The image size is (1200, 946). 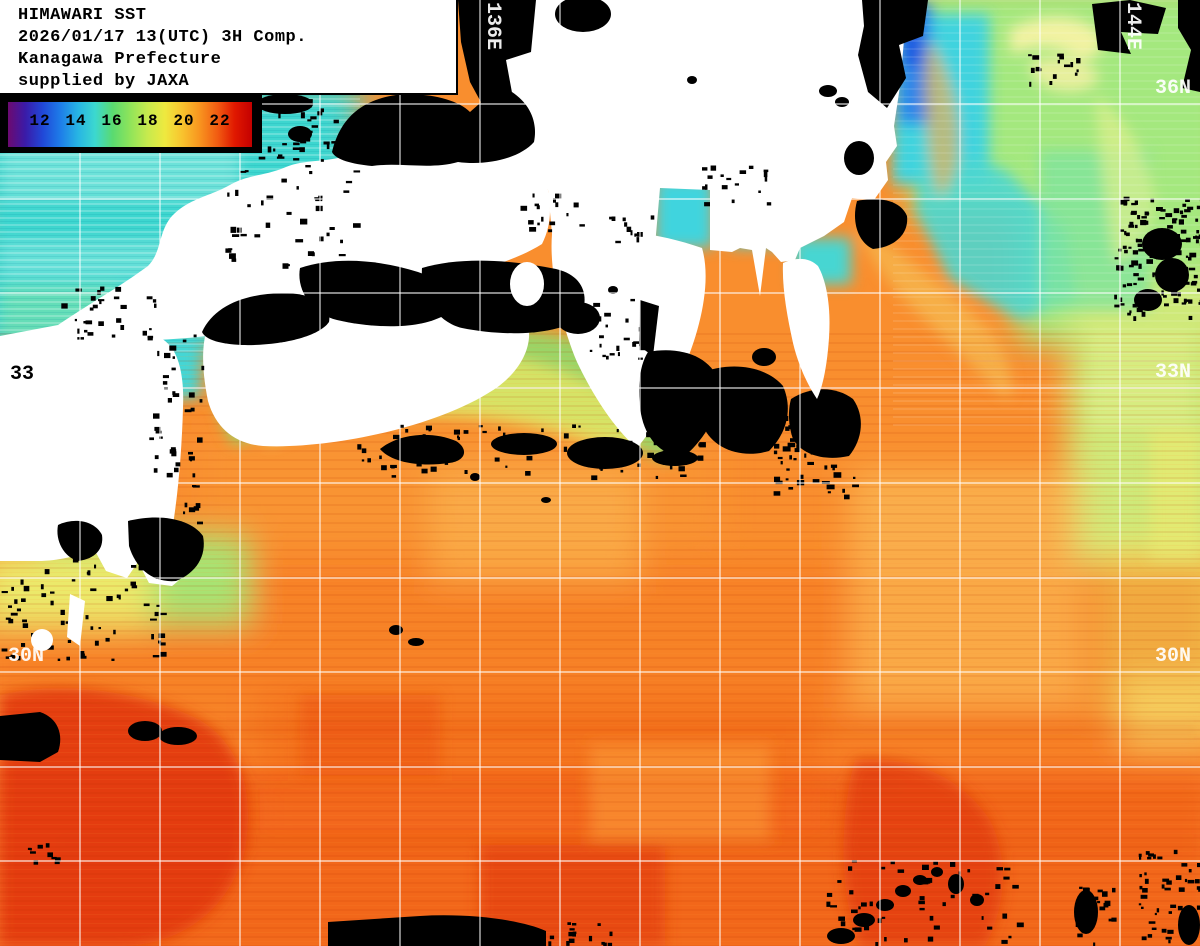 I want to click on credit-label: supplied by JAXA, so click(x=104, y=81).